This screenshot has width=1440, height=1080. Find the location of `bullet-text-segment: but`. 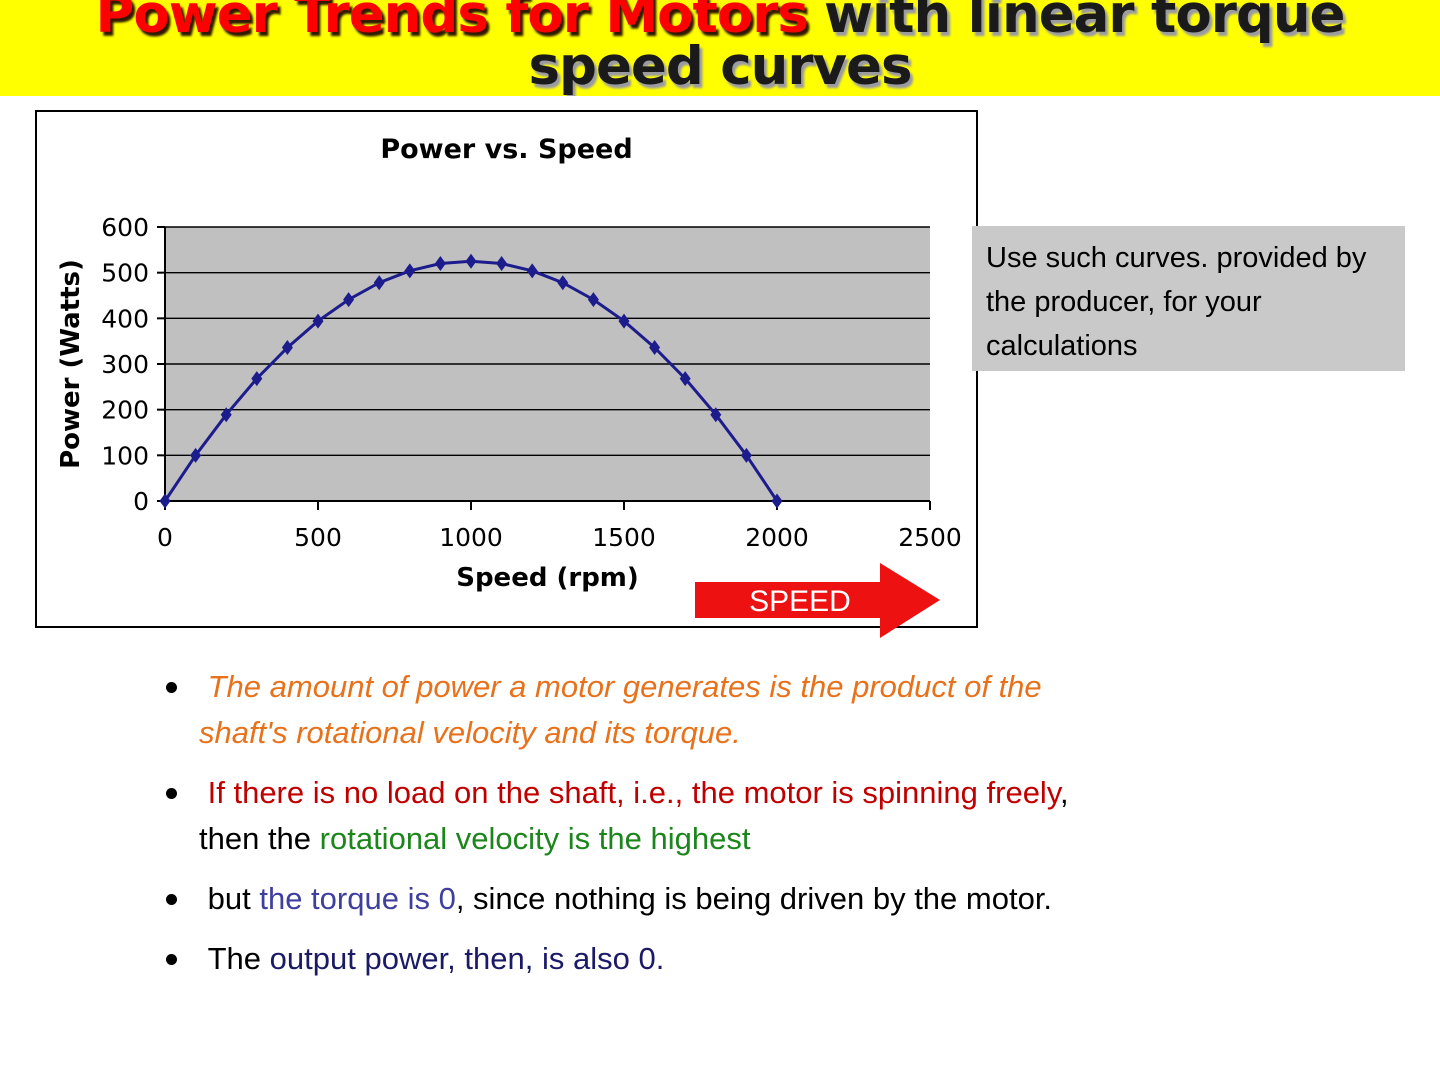

bullet-text-segment: but is located at coordinates (229, 898).